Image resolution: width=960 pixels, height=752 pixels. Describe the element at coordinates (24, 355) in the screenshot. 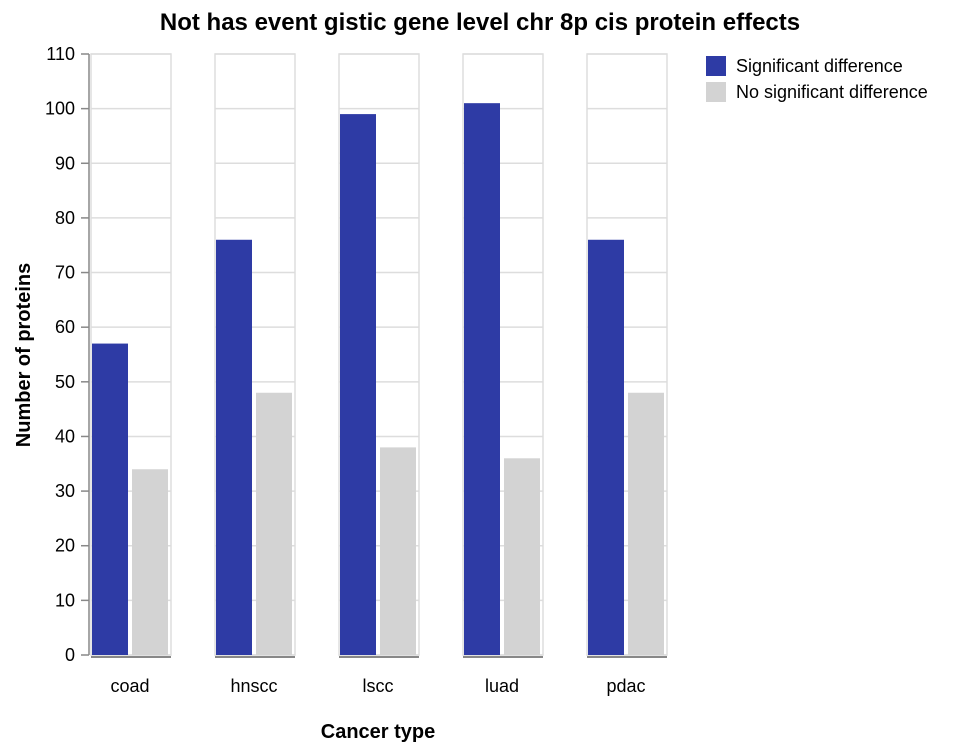

I see `y-axis-title: Number of proteins` at that location.